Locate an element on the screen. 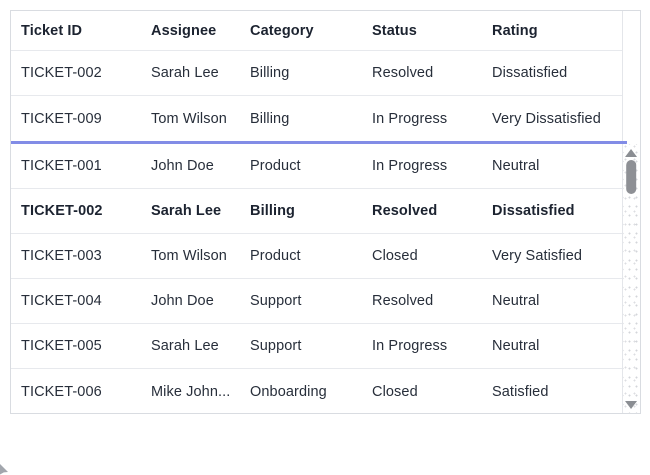 This screenshot has width=650, height=475. scroll-up-icon is located at coordinates (630, 153).